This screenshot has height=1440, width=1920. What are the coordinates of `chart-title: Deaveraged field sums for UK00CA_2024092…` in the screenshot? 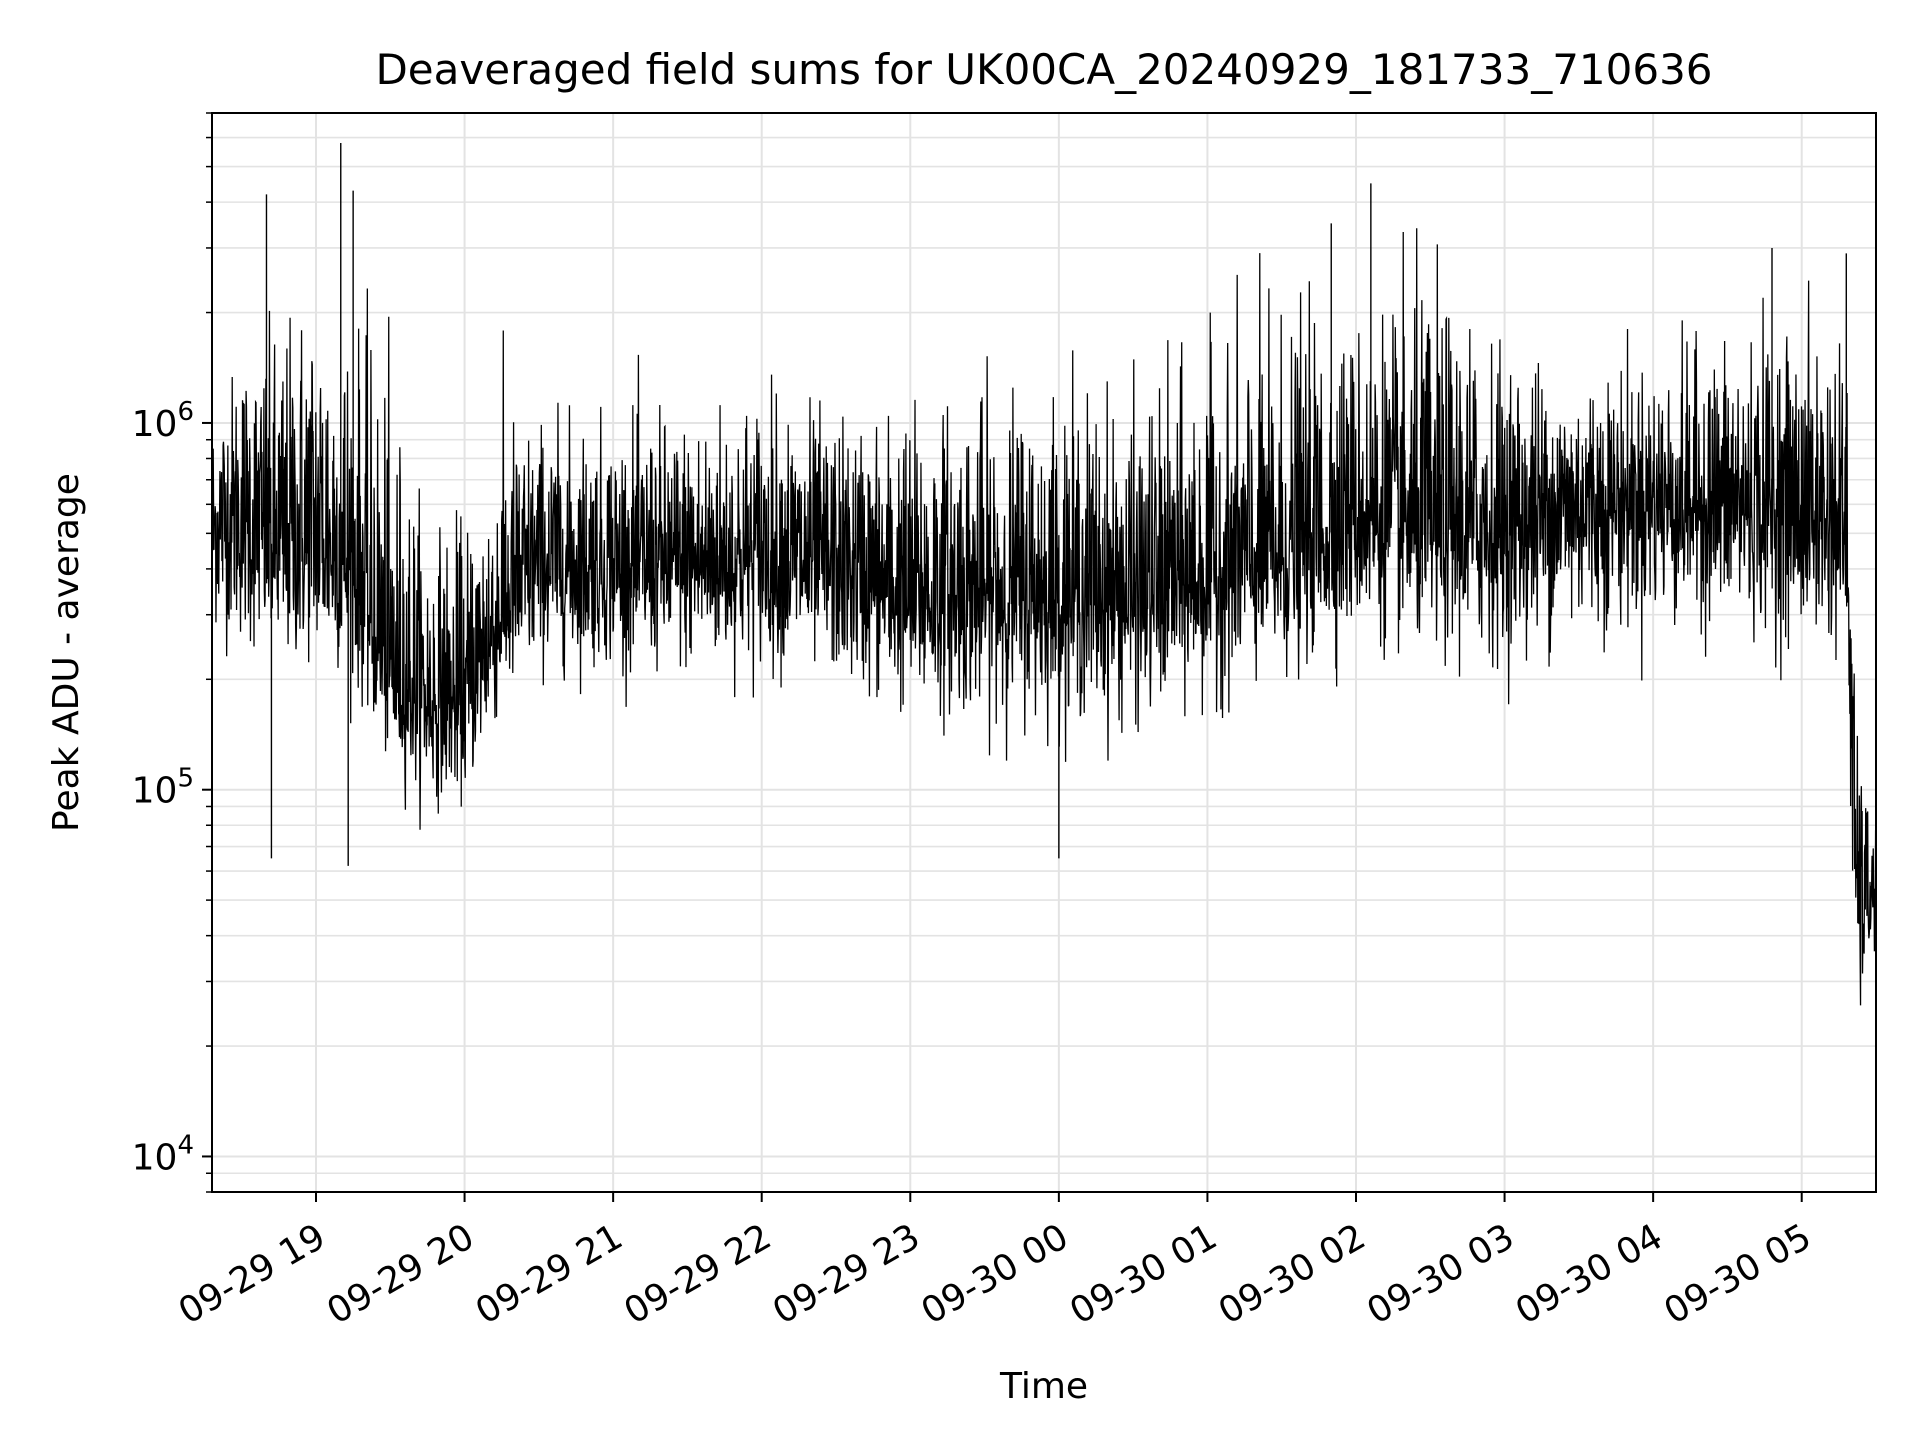 It's located at (1043, 69).